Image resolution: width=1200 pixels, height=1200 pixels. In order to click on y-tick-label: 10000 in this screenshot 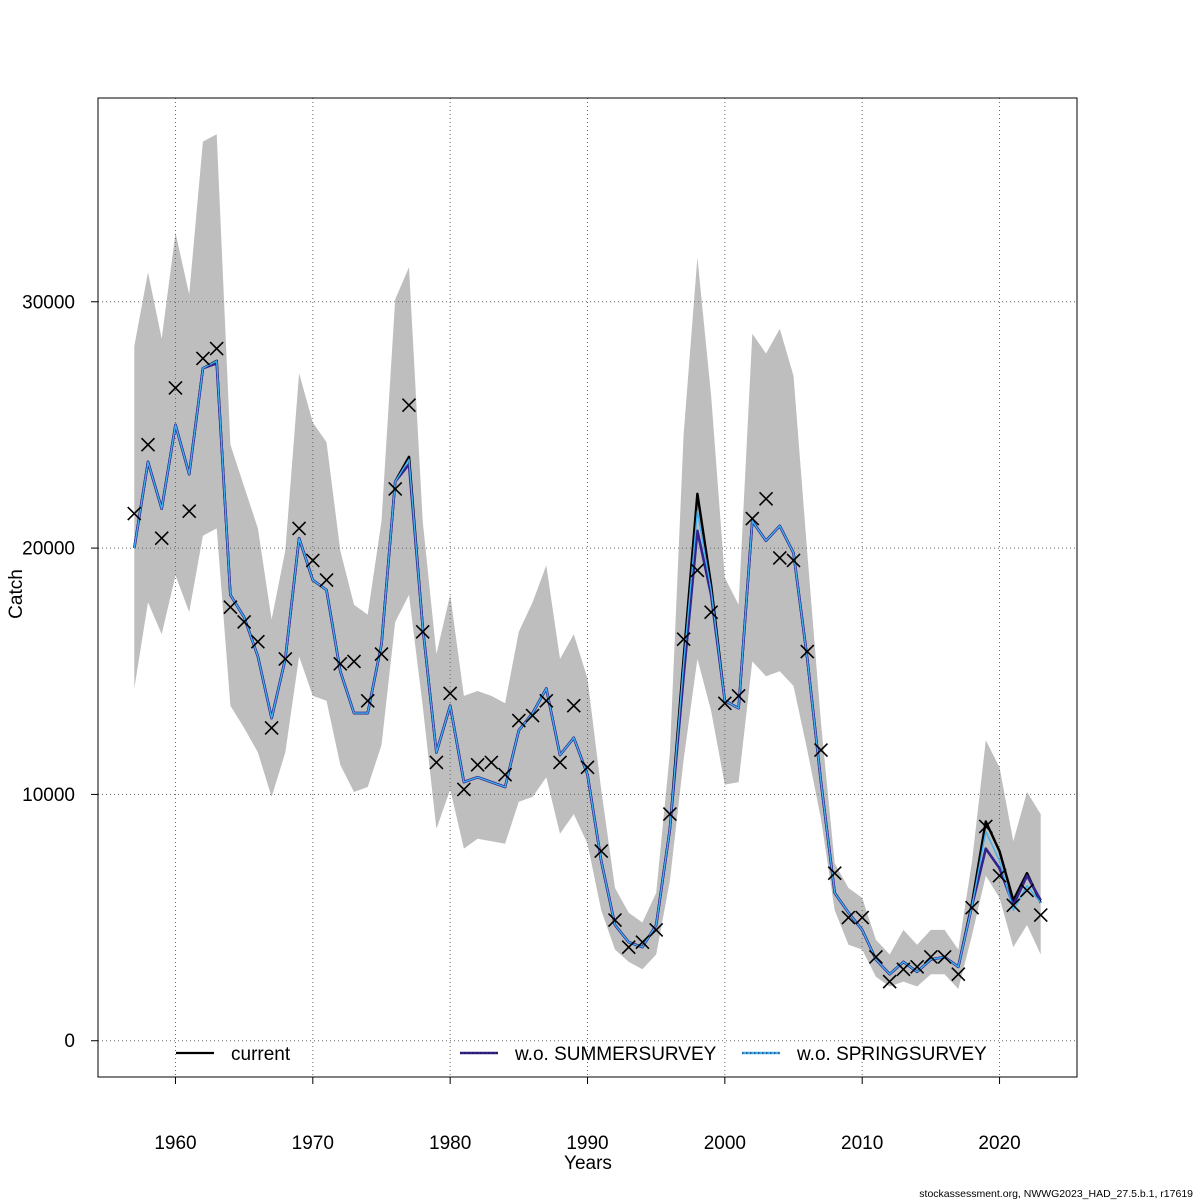, I will do `click(48, 795)`.